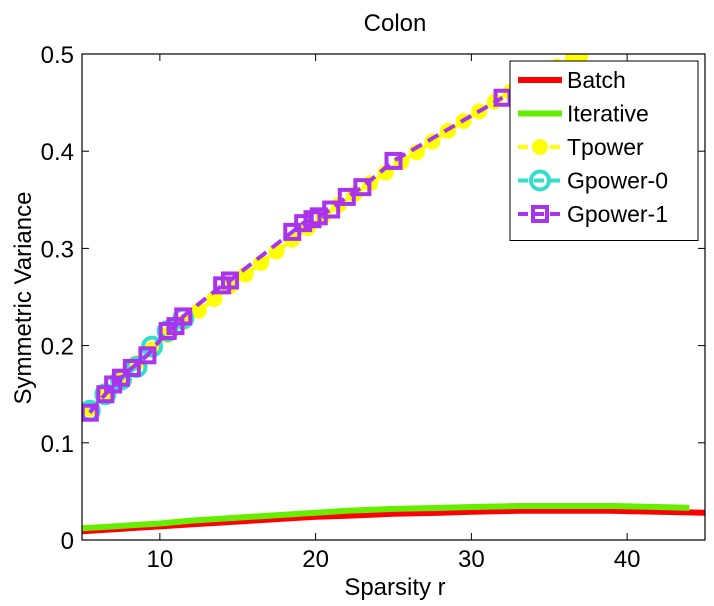 This screenshot has height=606, width=714. I want to click on series-iterative, so click(386, 517).